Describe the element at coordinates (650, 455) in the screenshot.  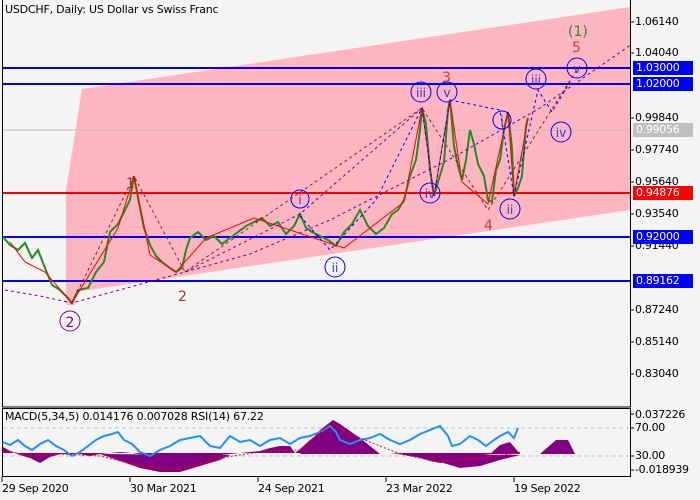
I see `indicator-tick: 30.00` at that location.